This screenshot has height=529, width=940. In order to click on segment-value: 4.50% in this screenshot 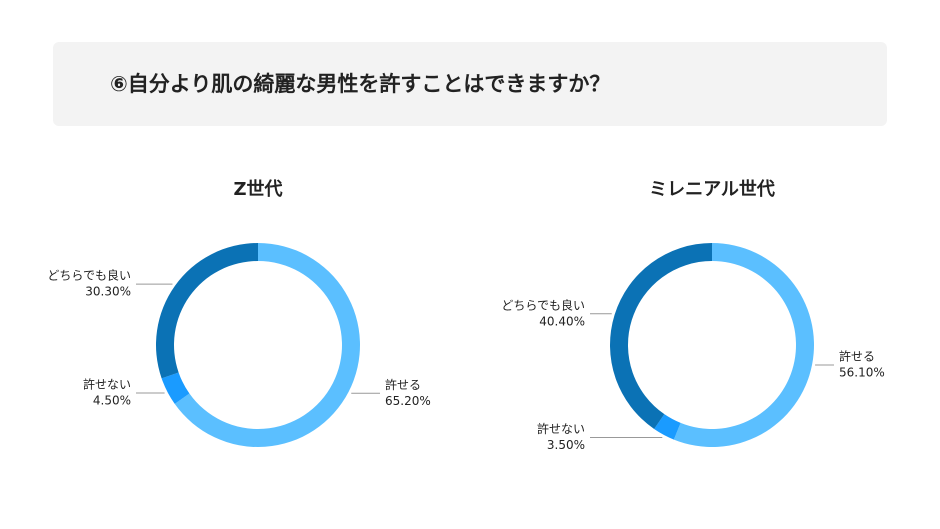, I will do `click(112, 400)`.